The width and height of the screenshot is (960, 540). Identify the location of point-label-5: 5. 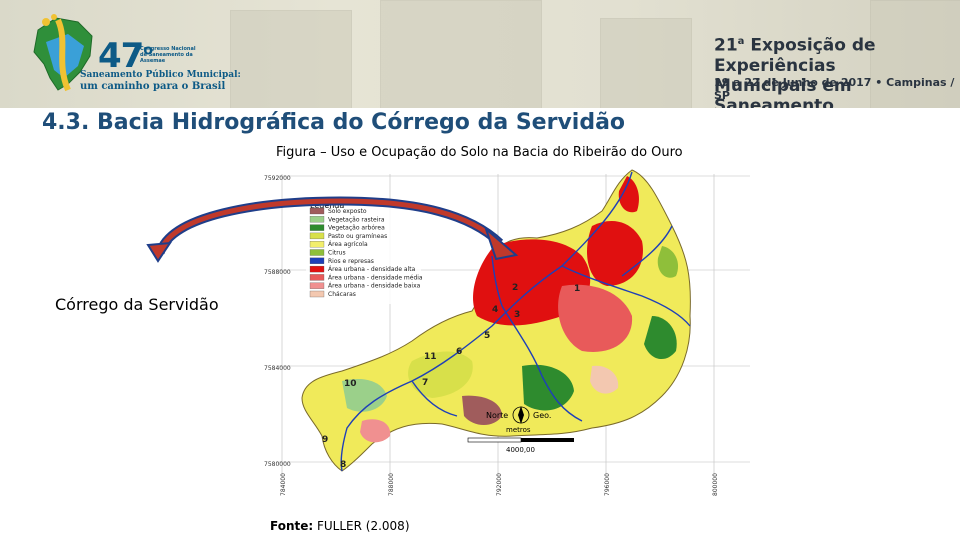
(487, 336).